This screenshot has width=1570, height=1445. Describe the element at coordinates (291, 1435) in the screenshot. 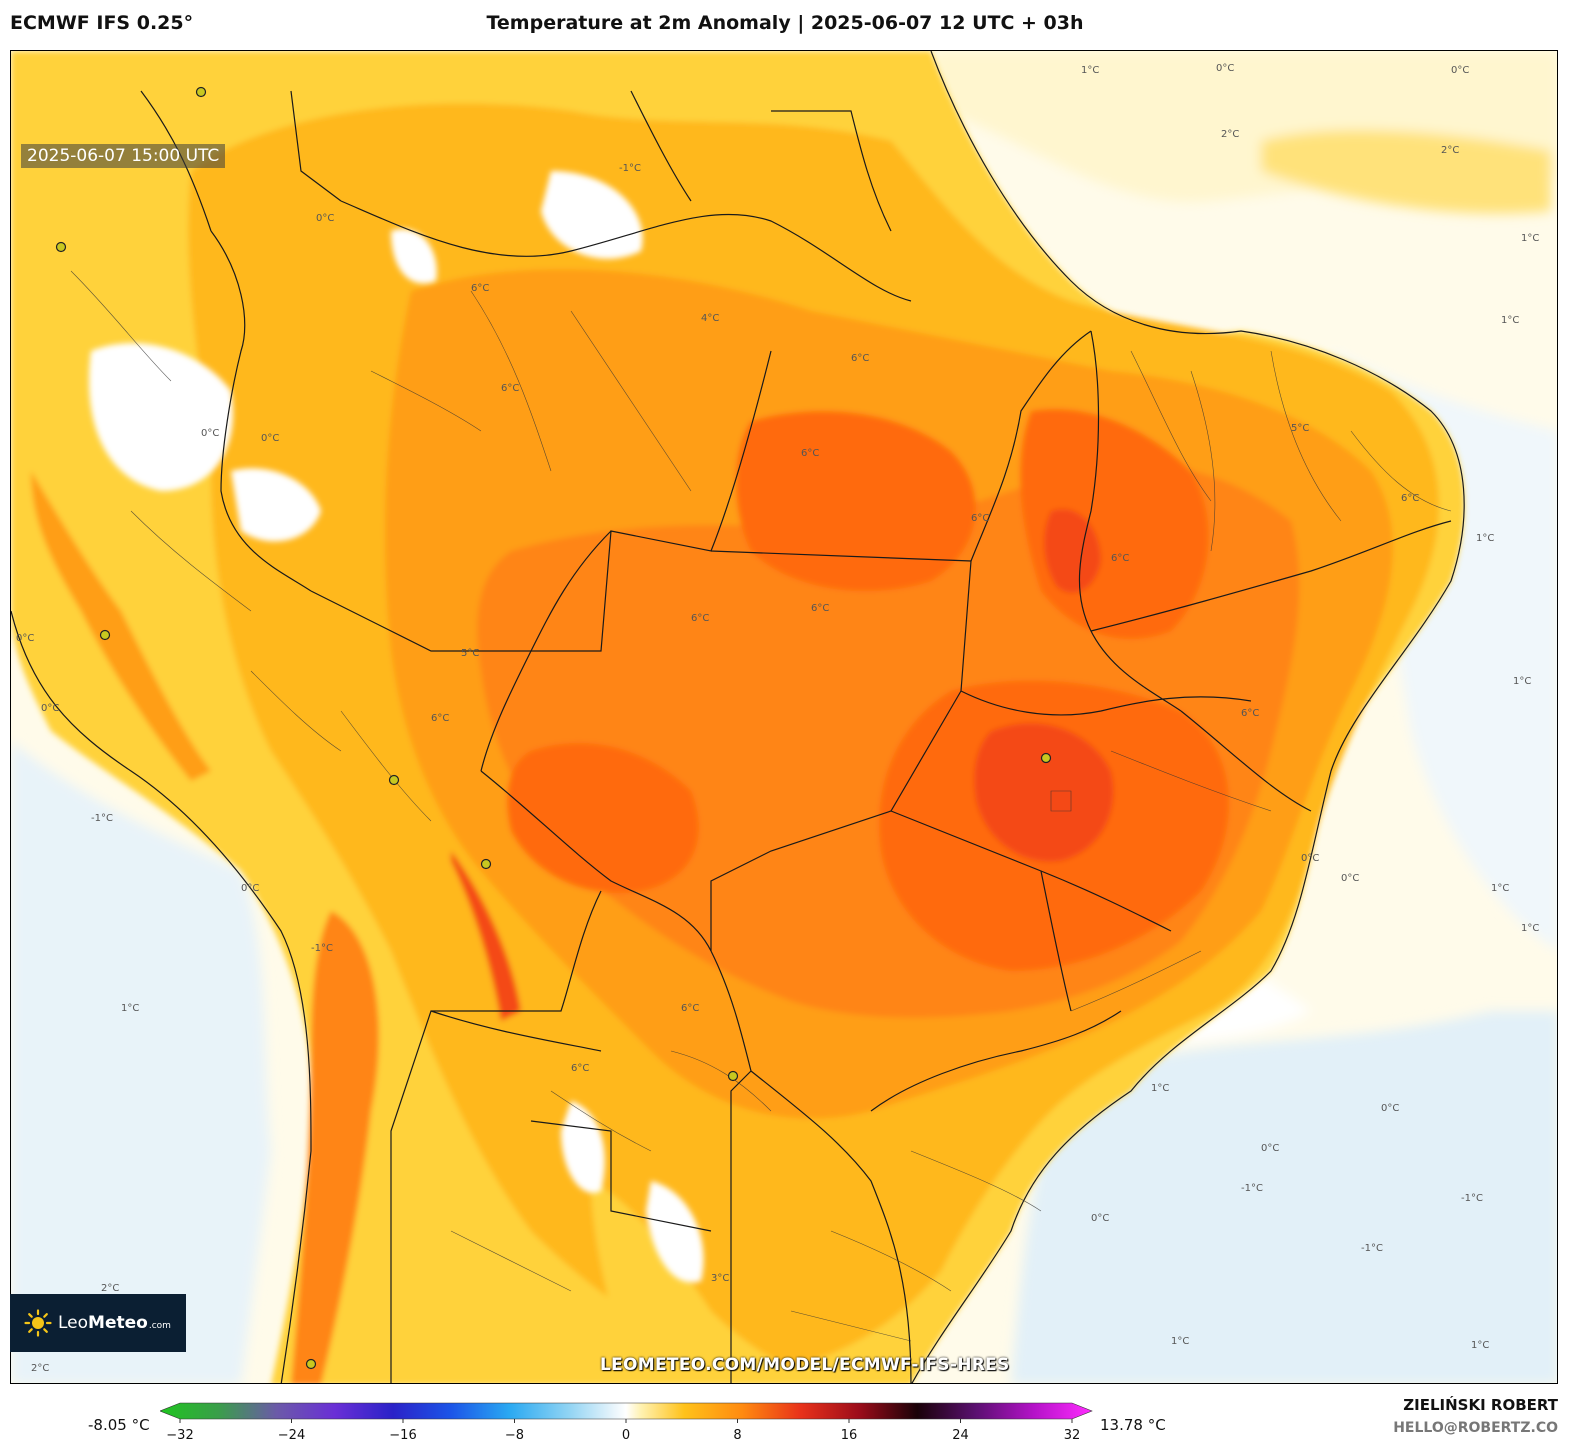

I see `colorbar-tick-label: −24` at that location.